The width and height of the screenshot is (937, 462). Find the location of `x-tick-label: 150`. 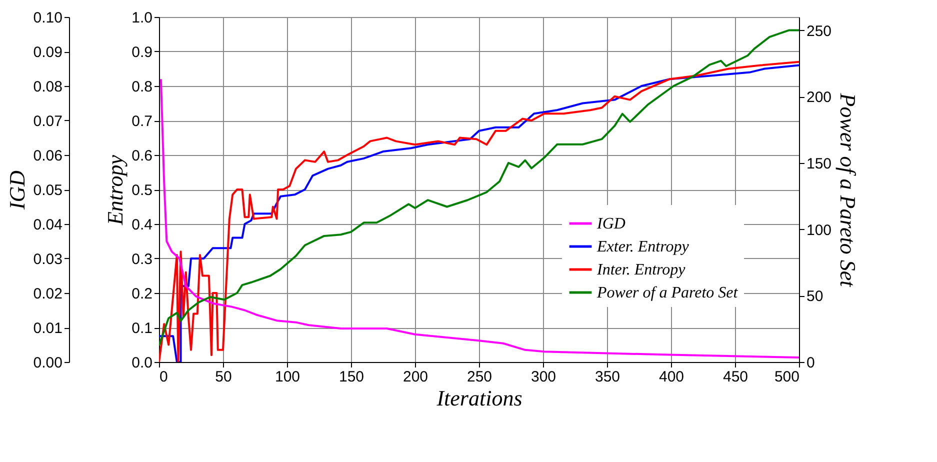

x-tick-label: 150 is located at coordinates (351, 377).